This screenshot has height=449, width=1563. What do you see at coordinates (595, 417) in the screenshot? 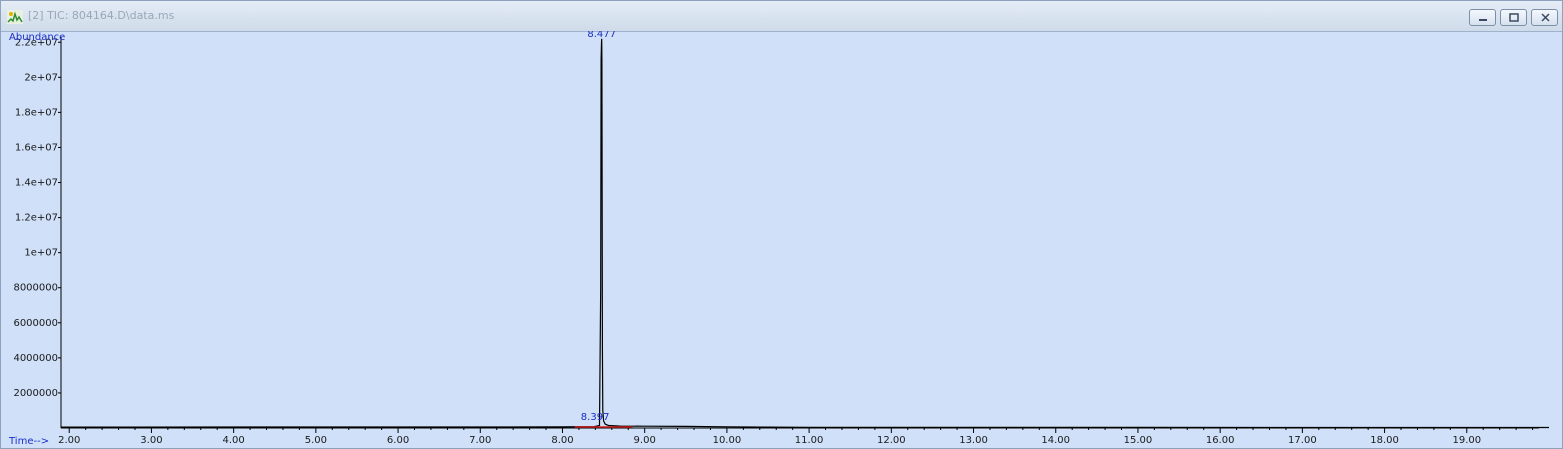
I see `peak-label: 8.397` at bounding box center [595, 417].